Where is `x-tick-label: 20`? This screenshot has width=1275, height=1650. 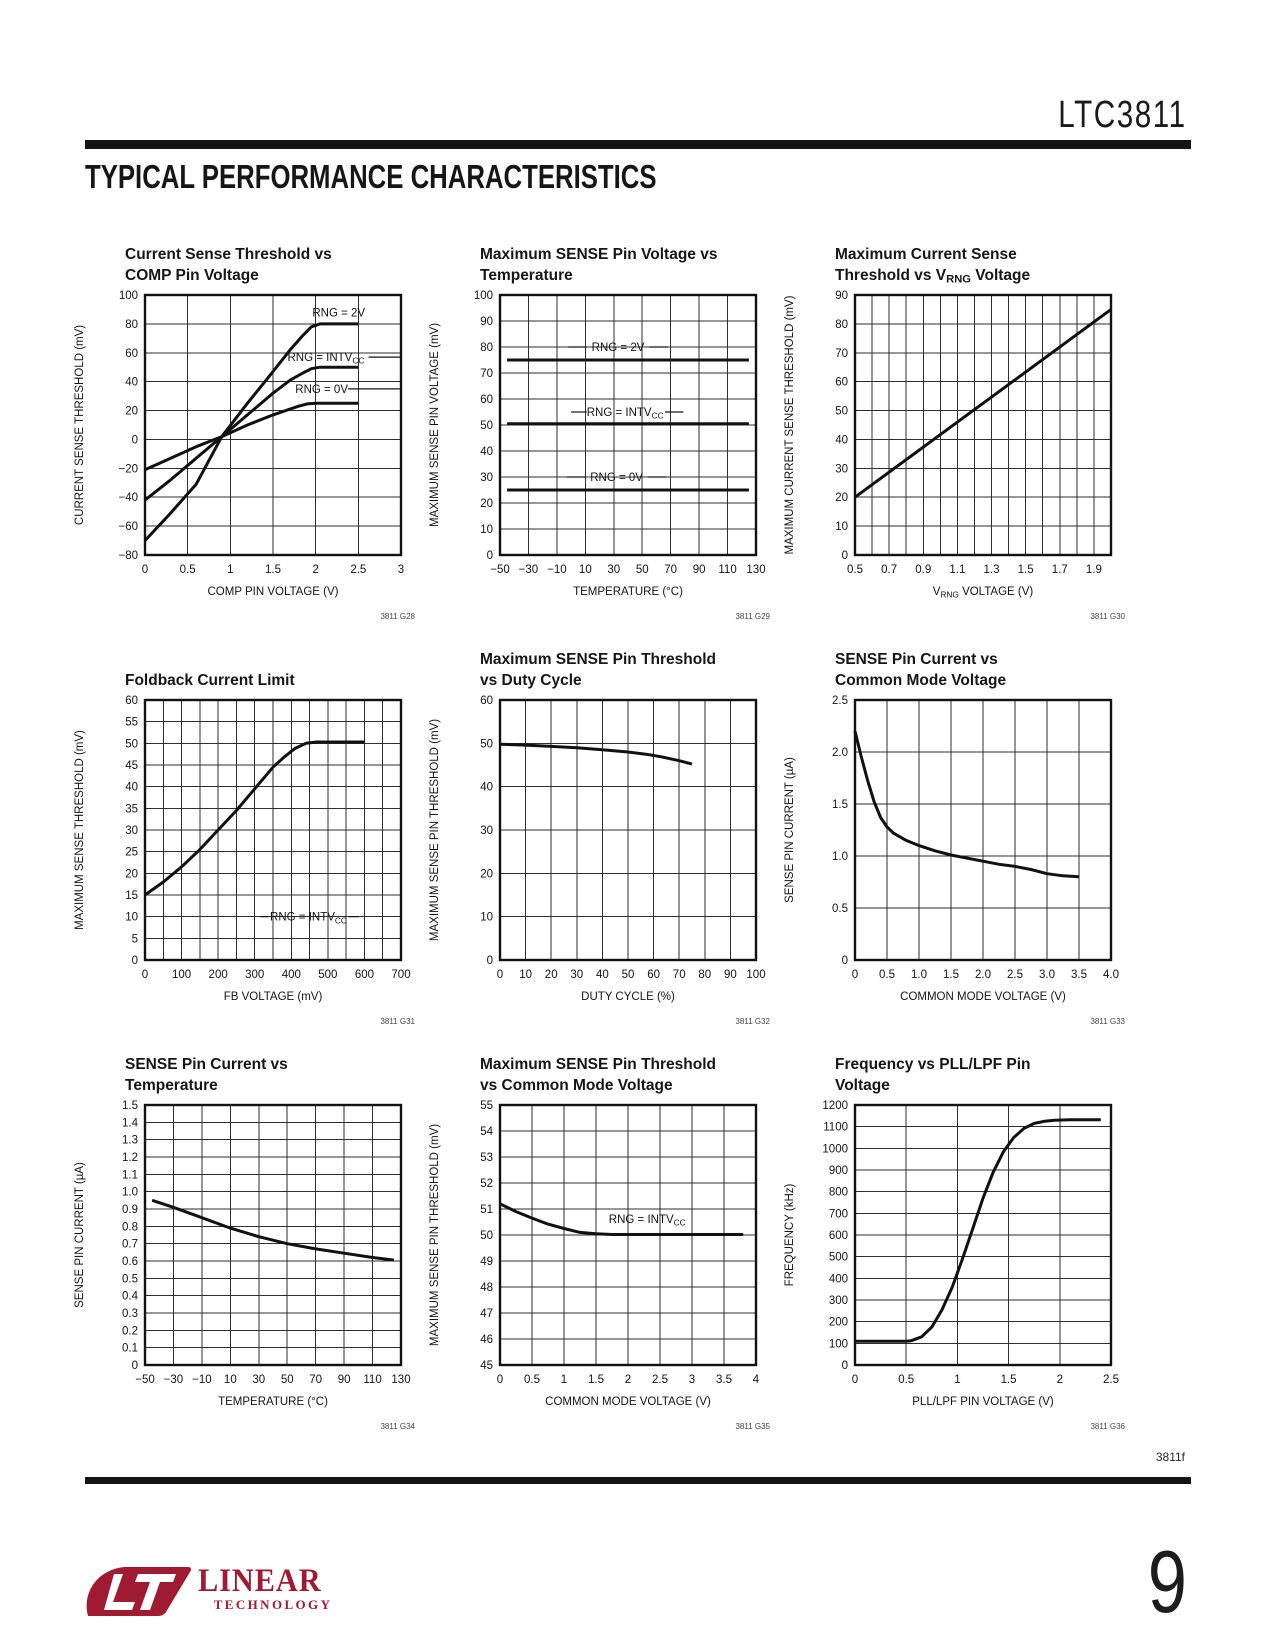
x-tick-label: 20 is located at coordinates (551, 975).